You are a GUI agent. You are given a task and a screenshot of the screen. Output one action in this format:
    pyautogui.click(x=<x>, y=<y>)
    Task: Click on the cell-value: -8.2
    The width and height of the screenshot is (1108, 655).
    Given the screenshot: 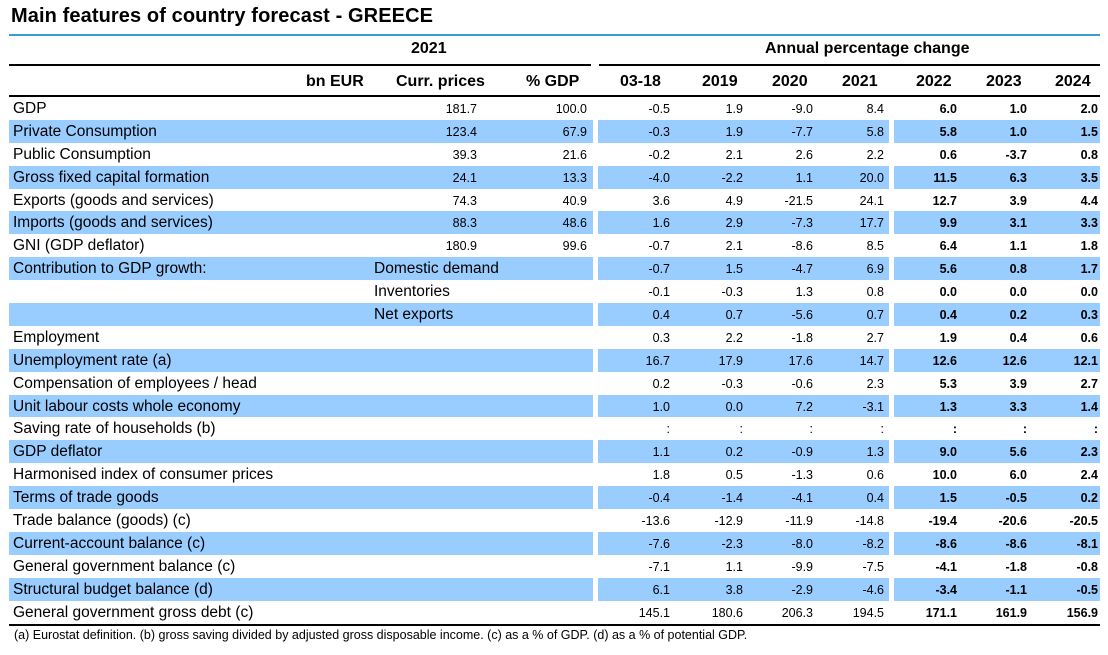 What is the action you would take?
    pyautogui.click(x=873, y=543)
    